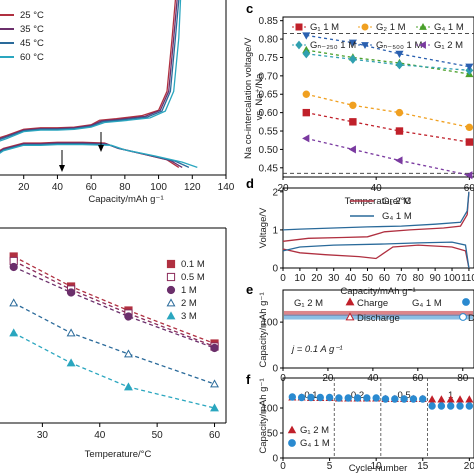  I want to click on panel-c-ytick-label-6: 0.75, so click(269, 58).